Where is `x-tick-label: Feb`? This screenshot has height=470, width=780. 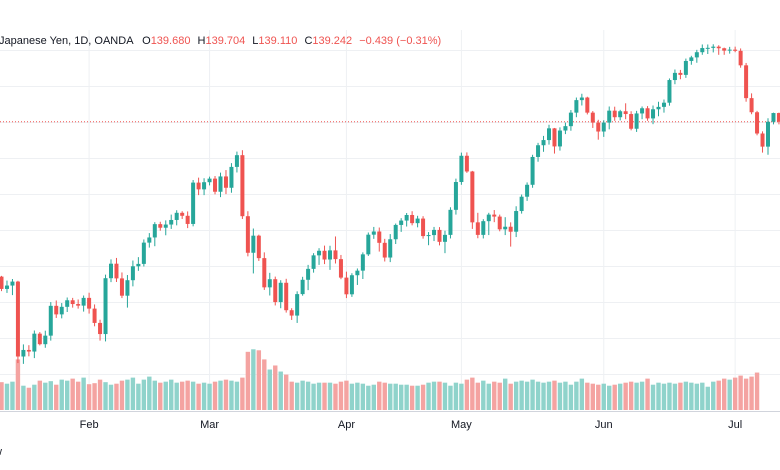 x-tick-label: Feb is located at coordinates (89, 425).